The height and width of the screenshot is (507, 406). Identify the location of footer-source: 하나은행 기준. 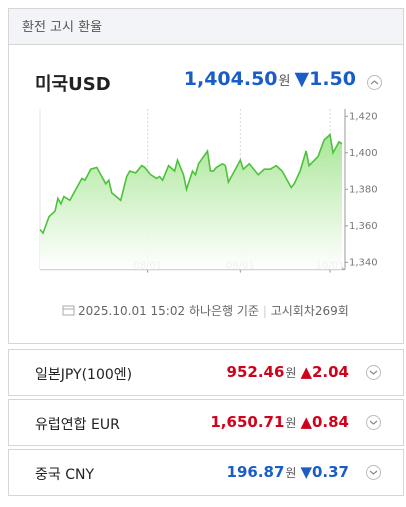
(223, 311).